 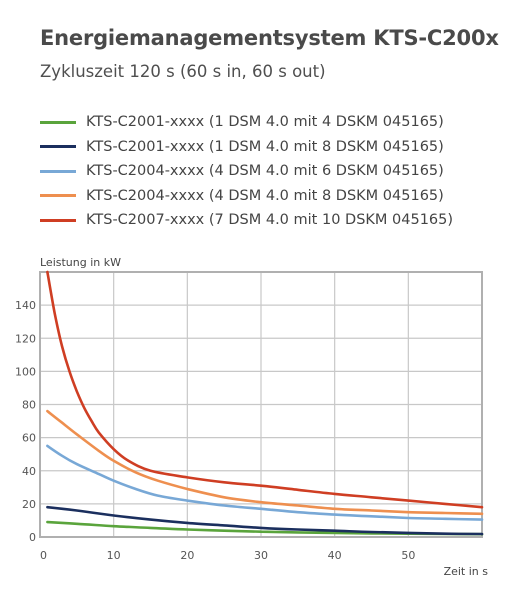 I want to click on y-tick-label: 0, so click(x=32, y=537).